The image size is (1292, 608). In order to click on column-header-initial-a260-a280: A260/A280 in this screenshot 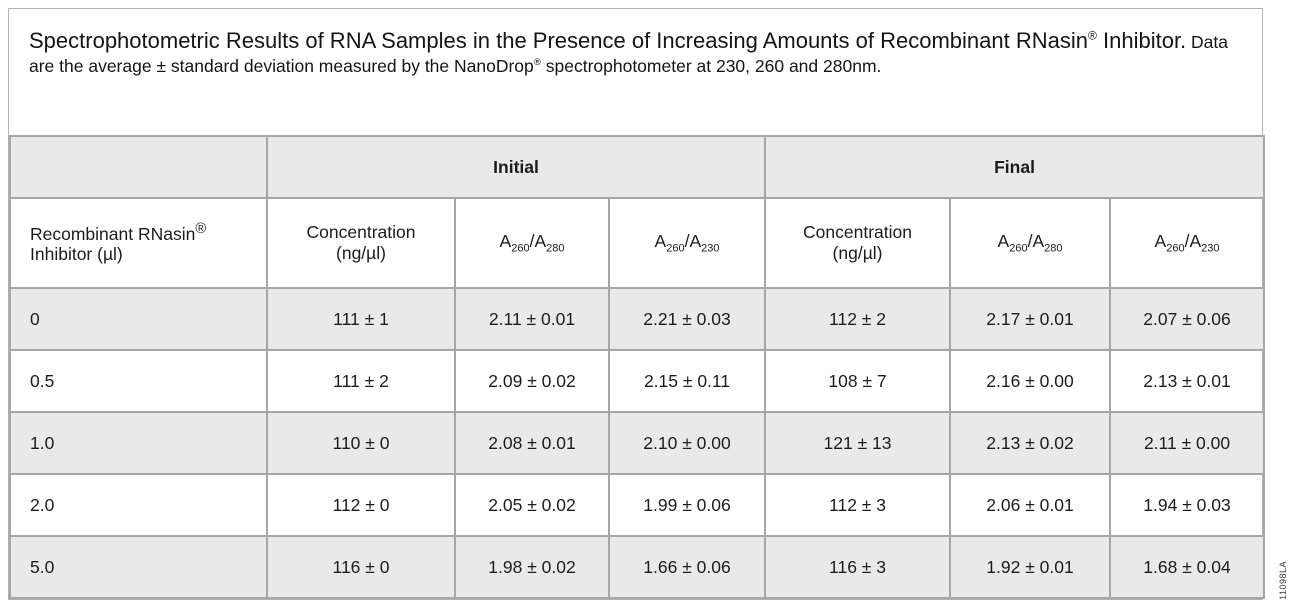, I will do `click(532, 243)`.